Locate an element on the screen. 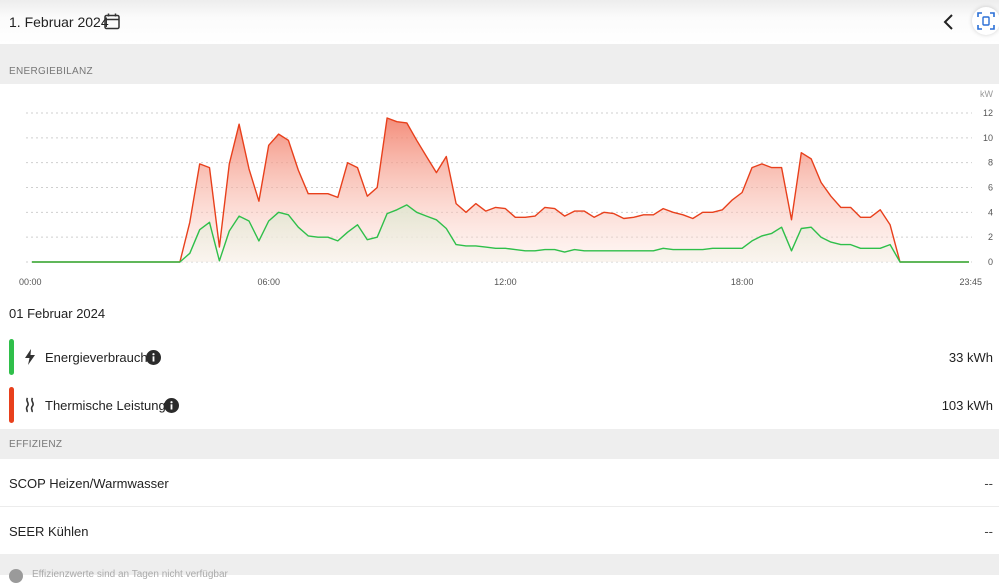 This screenshot has height=583, width=999. series-area is located at coordinates (500, 233).